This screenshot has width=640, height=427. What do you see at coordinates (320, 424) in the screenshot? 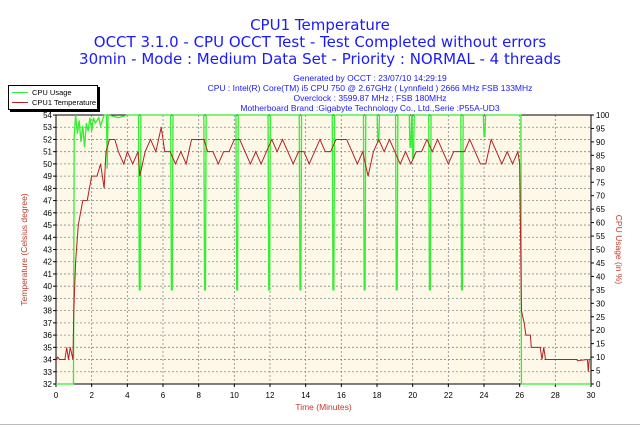
I see `divider` at bounding box center [320, 424].